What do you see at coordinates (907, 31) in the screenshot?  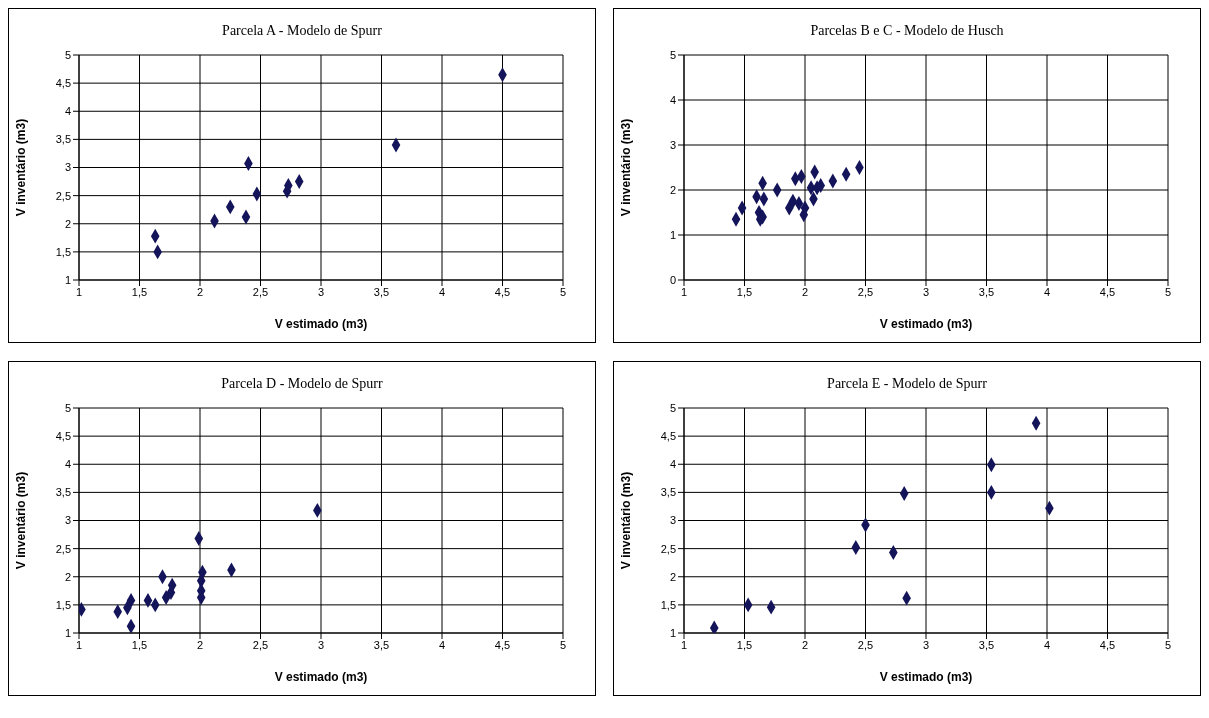 I see `chart-title: Parcelas B e C - Modelo de Husch` at bounding box center [907, 31].